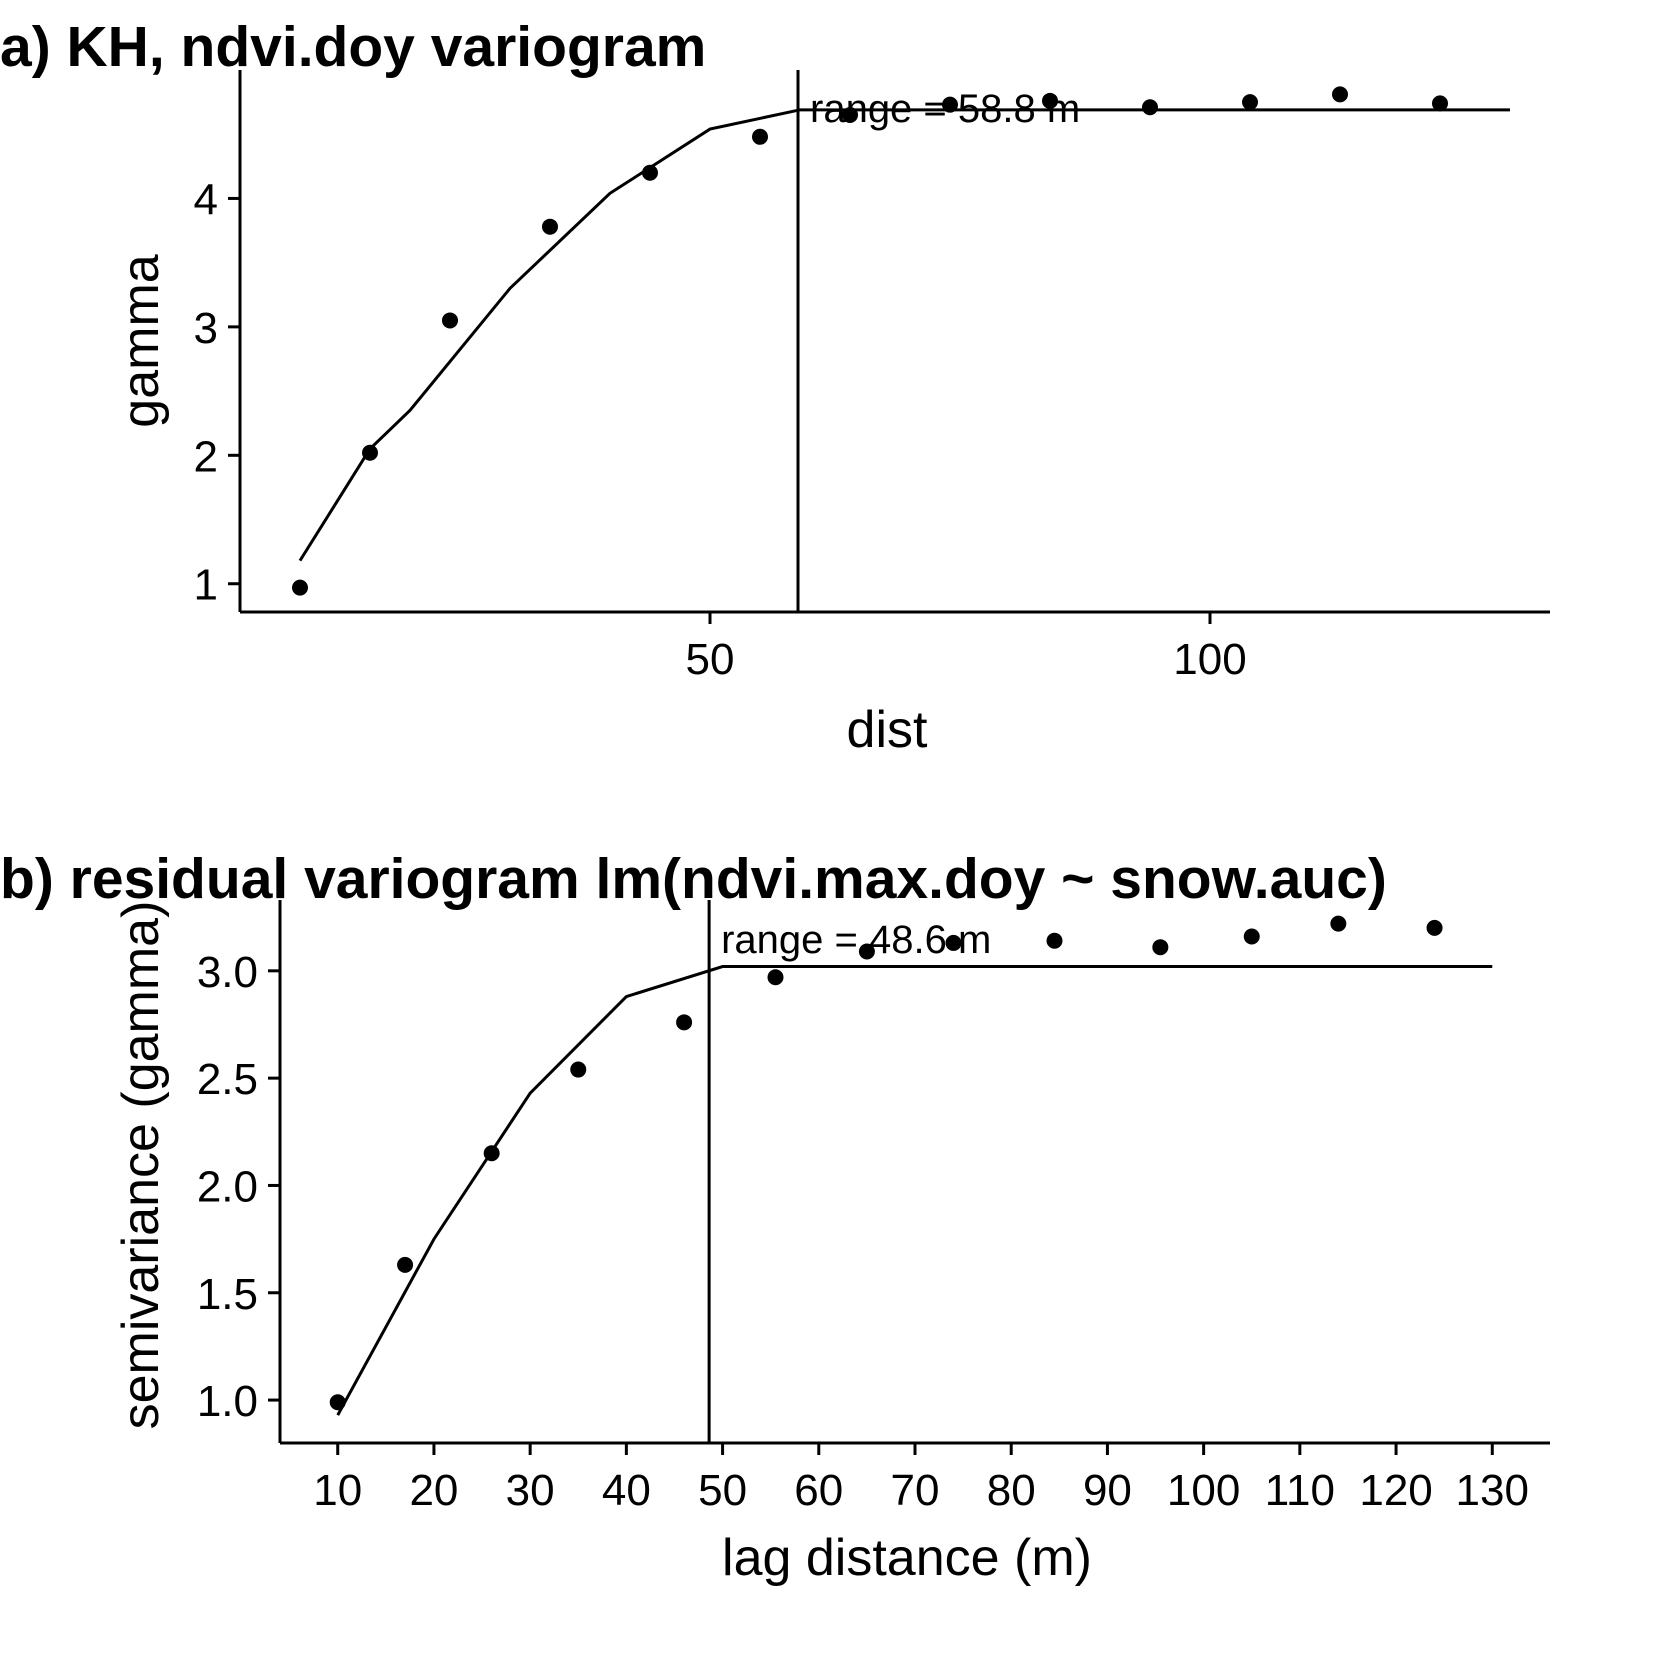 The height and width of the screenshot is (1653, 1653). What do you see at coordinates (856, 940) in the screenshot?
I see `panel-b-range-label: range = 48.6 m` at bounding box center [856, 940].